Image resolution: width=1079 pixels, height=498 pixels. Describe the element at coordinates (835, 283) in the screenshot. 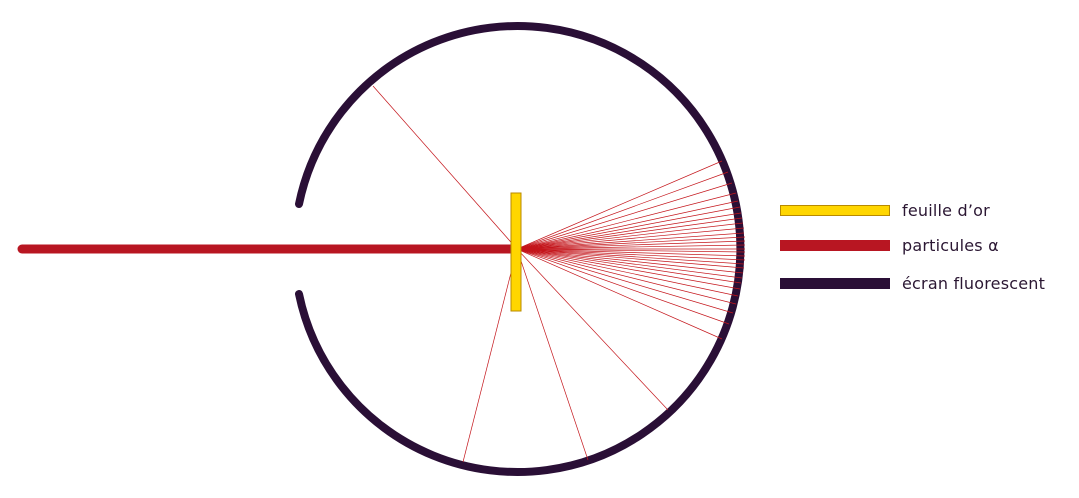

I see `legend-swatch-fluorescent-screen` at that location.